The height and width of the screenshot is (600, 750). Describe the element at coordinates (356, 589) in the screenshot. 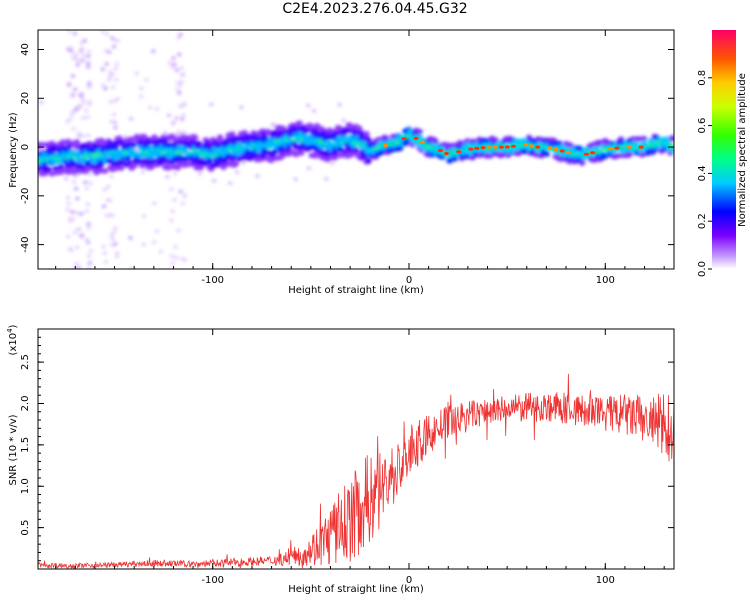

I see `snr-xlabel: Height of straight line (km)` at that location.